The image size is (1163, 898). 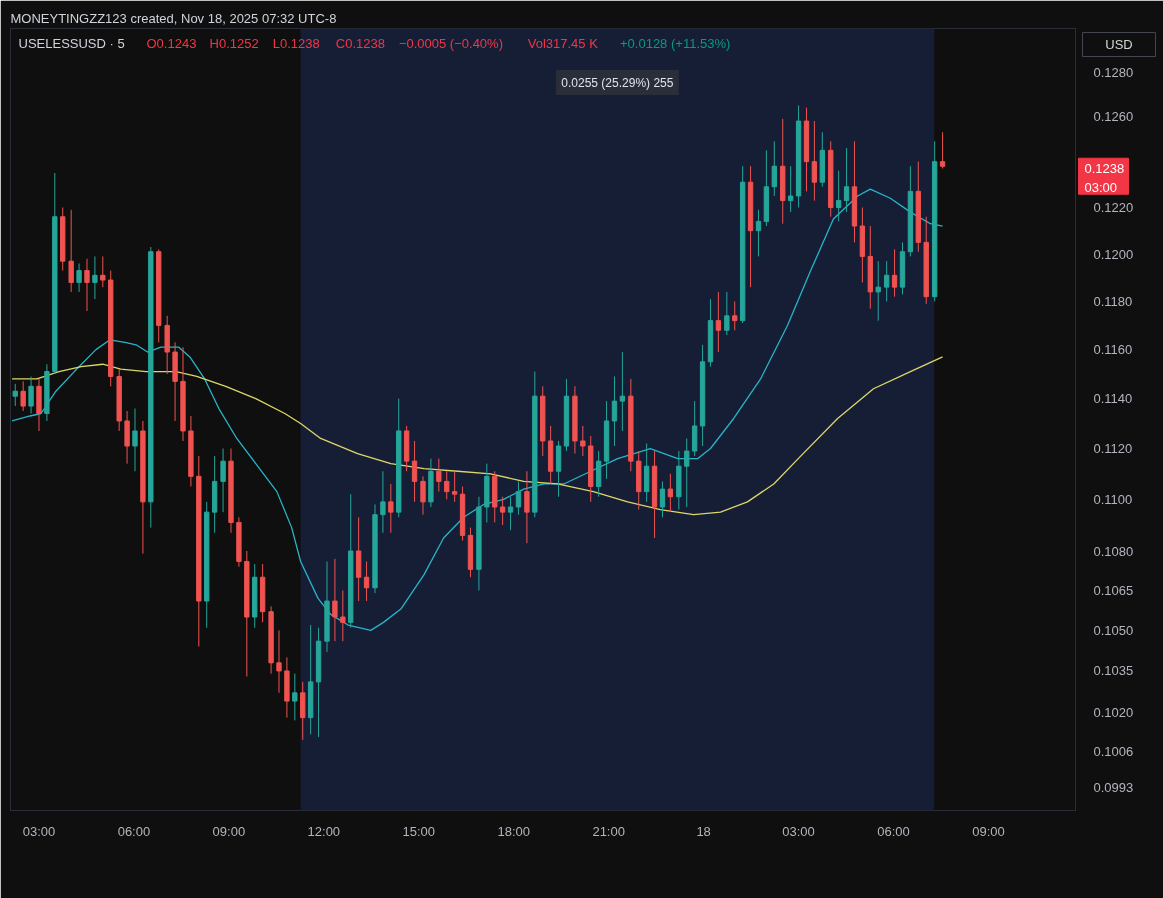 I want to click on annotation: −0.0005 (−0.40%), so click(x=450, y=43).